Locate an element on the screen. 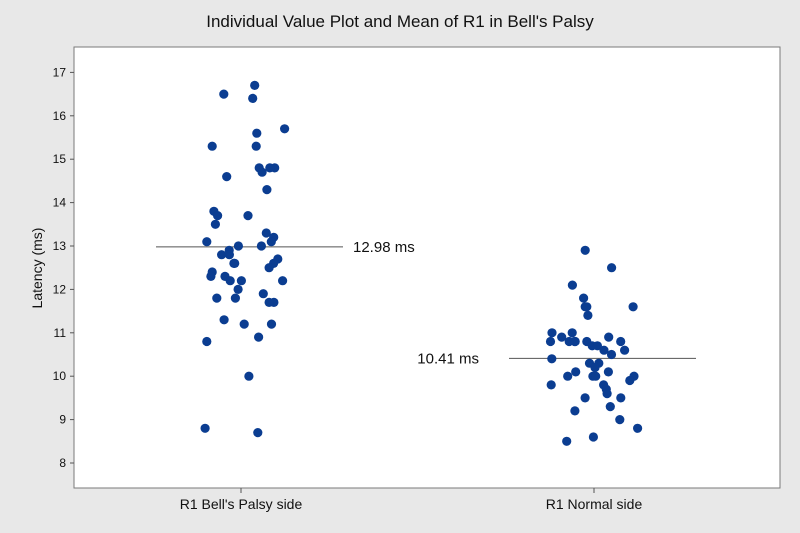 The image size is (800, 533). y-tick-label: 16 is located at coordinates (60, 116).